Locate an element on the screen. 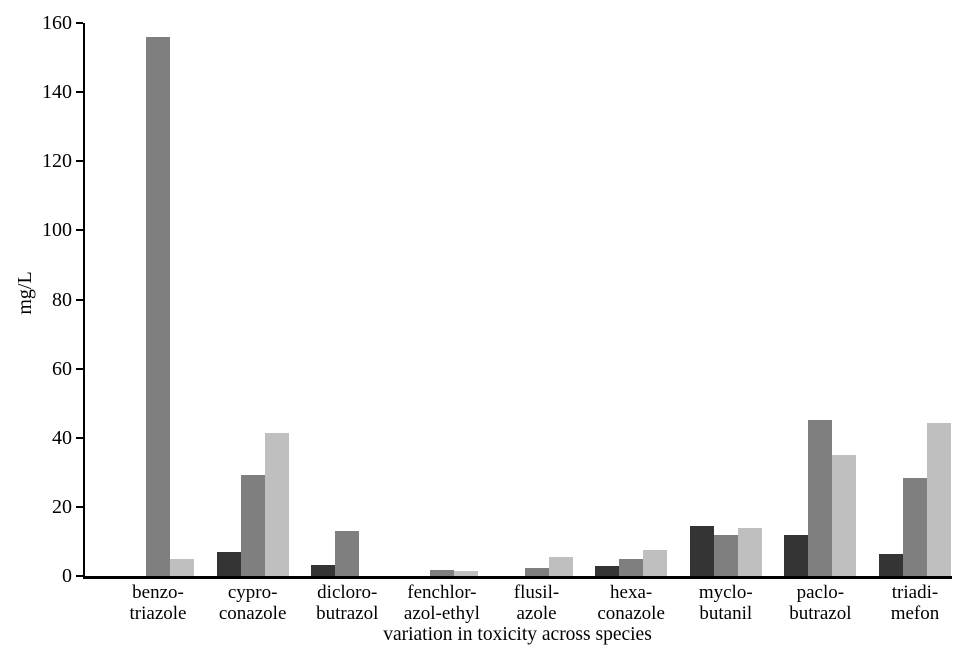 This screenshot has height=663, width=973. x-category-label-line: flusil- is located at coordinates (536, 592).